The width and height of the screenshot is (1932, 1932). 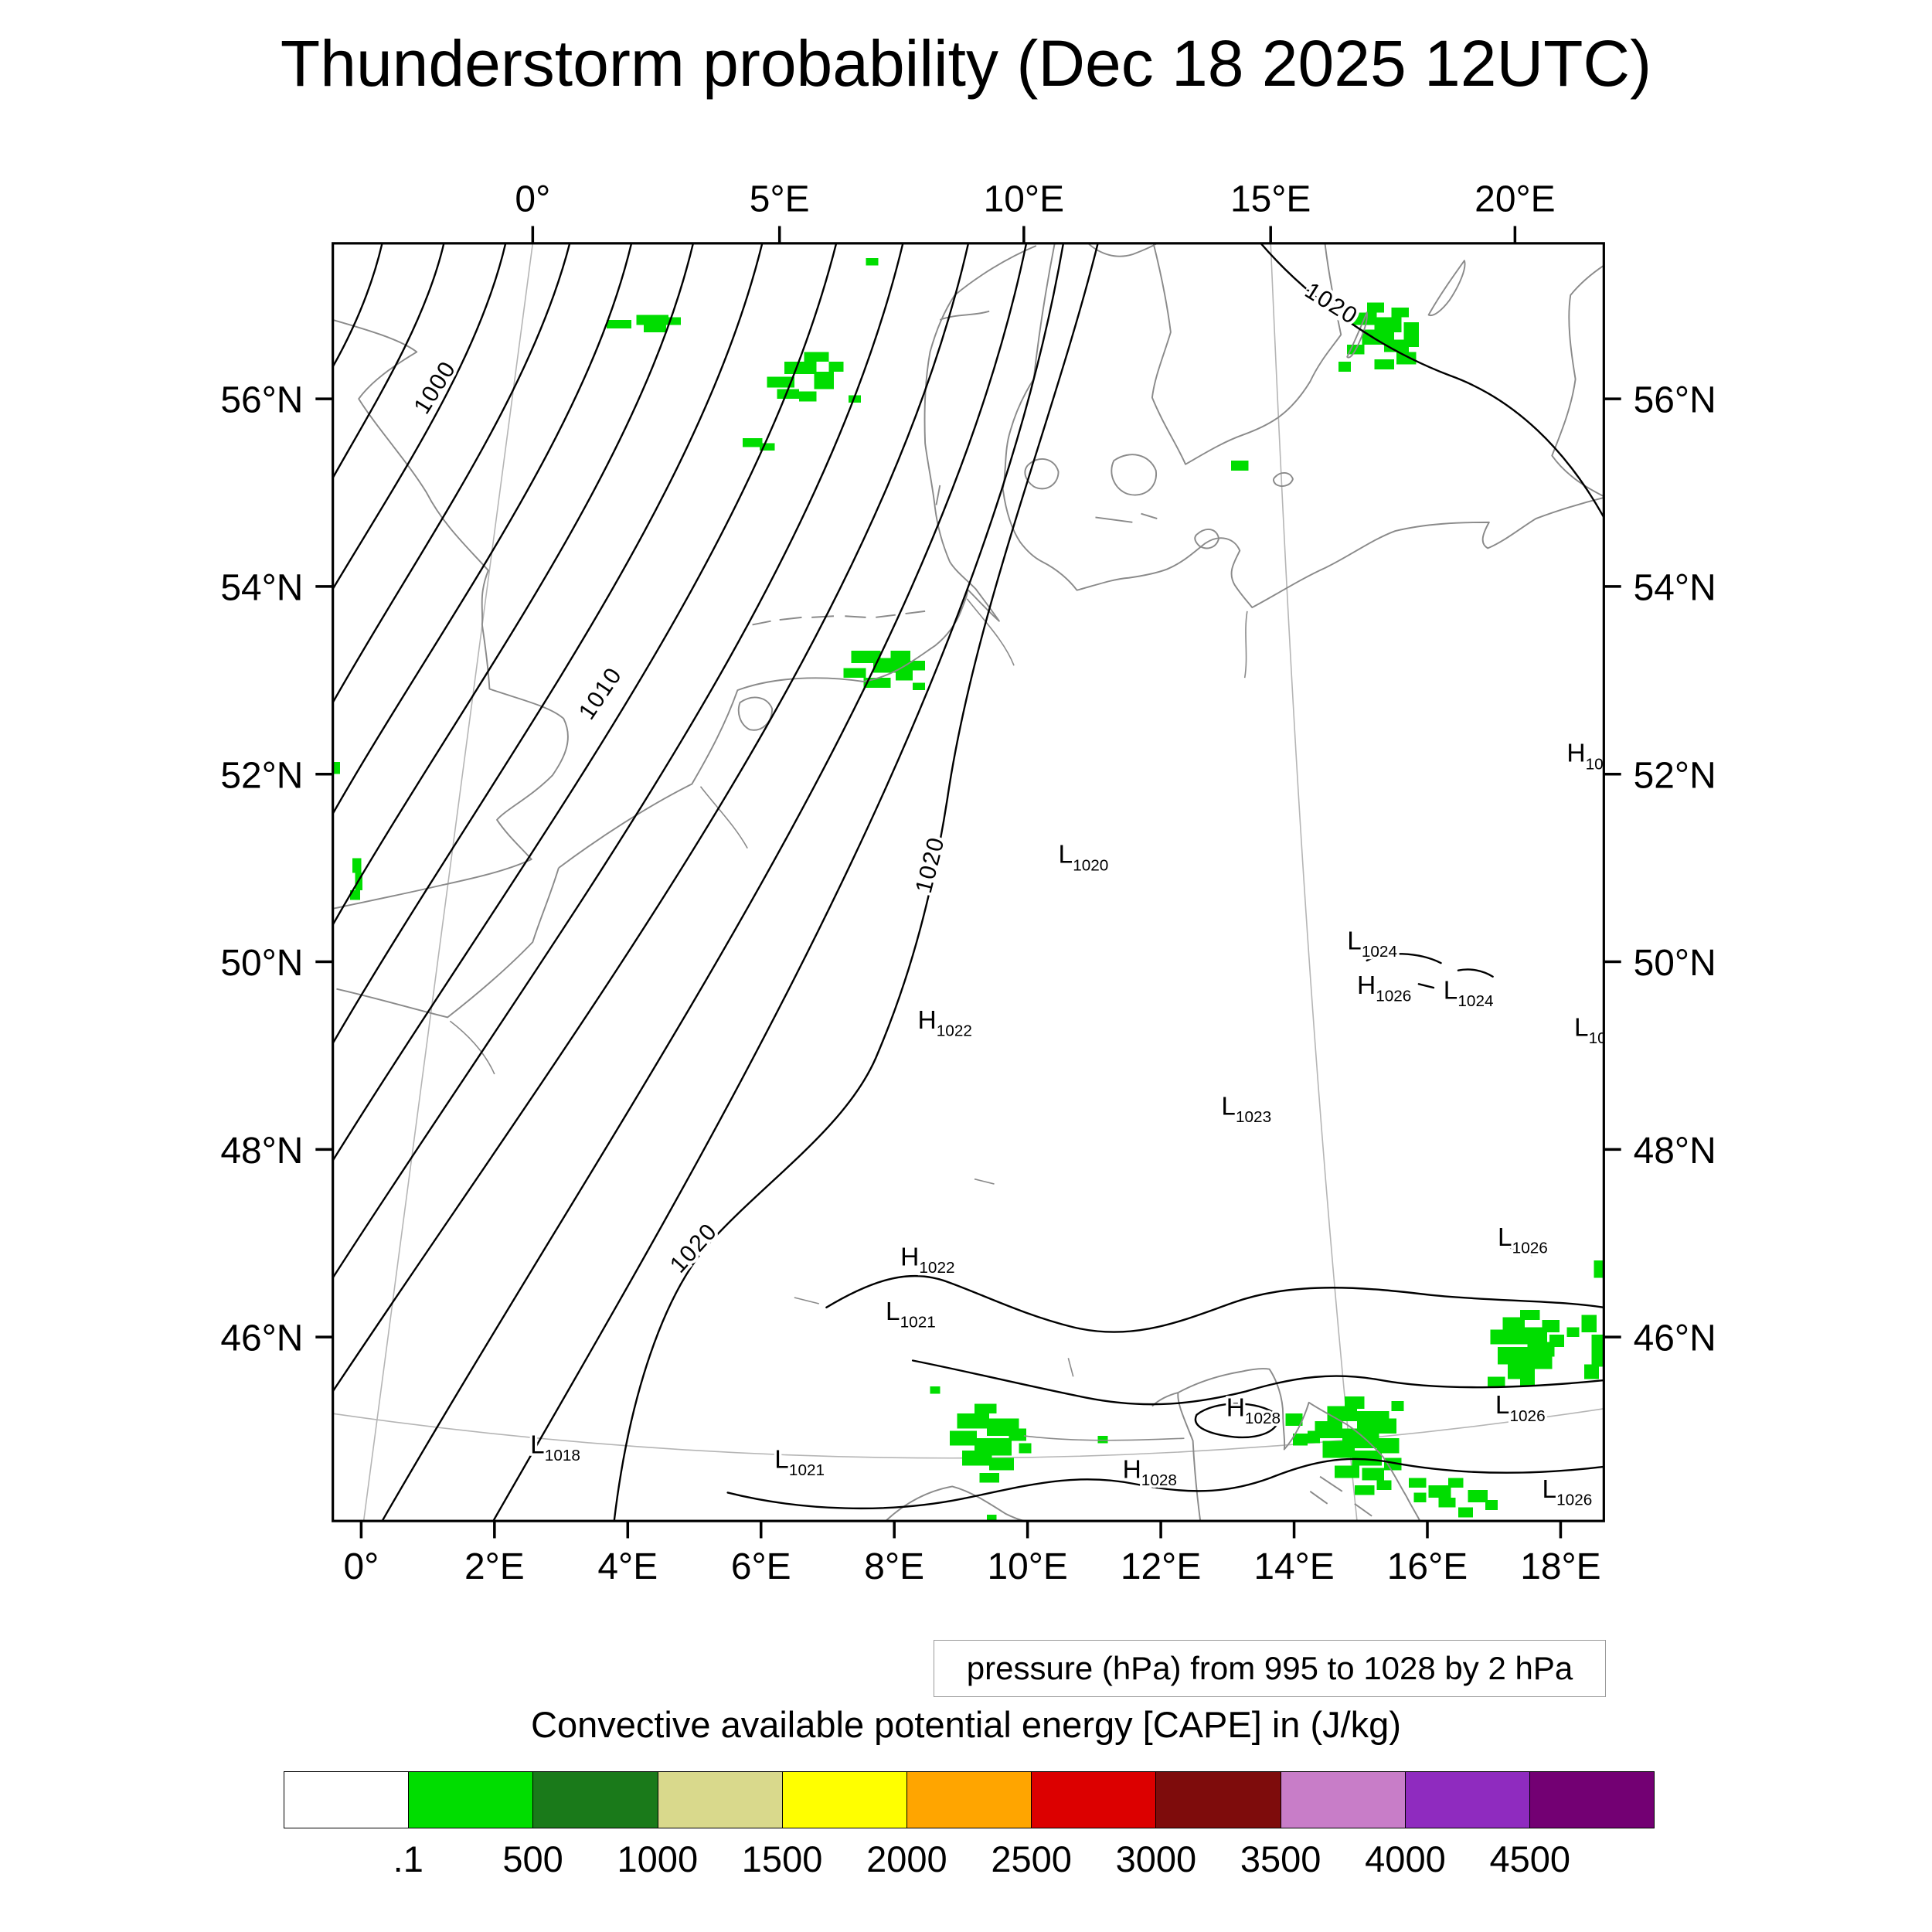 I want to click on lon-tick-label: 16°E, so click(x=1427, y=1567).